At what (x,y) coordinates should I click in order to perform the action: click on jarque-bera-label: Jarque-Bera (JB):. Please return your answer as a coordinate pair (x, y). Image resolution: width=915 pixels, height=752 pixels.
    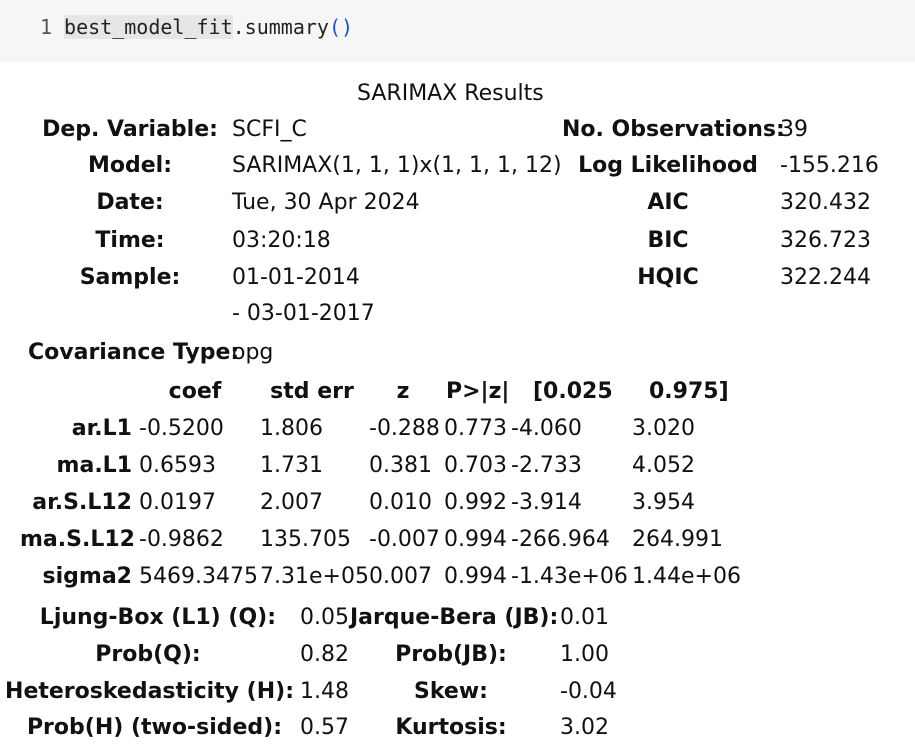
    Looking at the image, I should click on (454, 617).